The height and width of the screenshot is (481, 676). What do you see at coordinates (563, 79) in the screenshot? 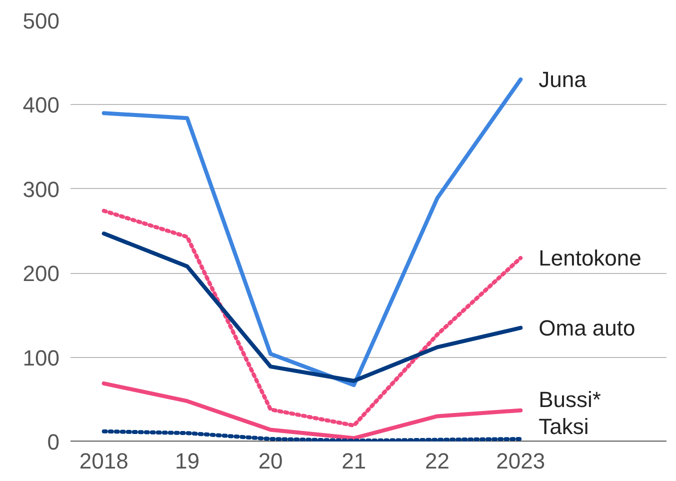
I see `series-label: Juna` at bounding box center [563, 79].